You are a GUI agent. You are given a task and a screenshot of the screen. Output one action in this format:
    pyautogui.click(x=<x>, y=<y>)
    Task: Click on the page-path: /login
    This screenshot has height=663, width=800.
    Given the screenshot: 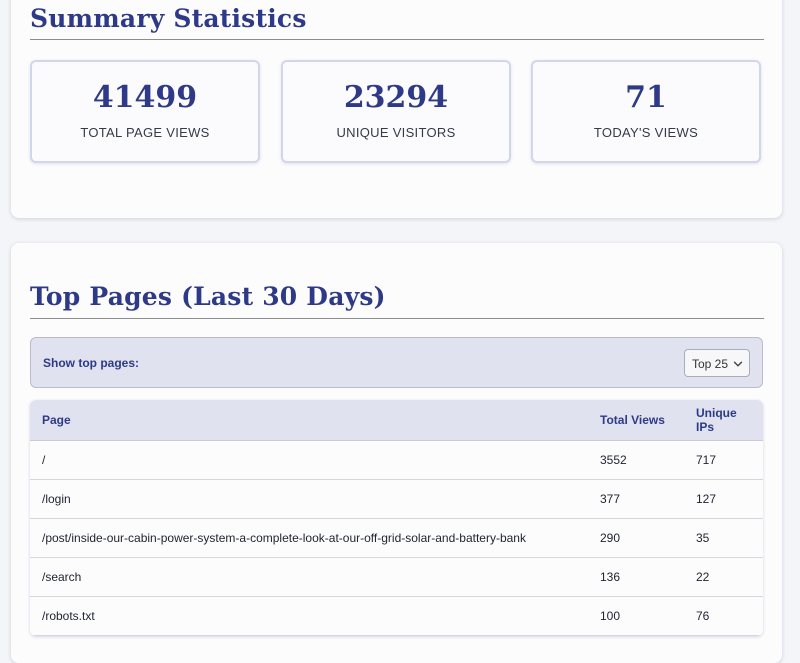 What is the action you would take?
    pyautogui.click(x=309, y=499)
    